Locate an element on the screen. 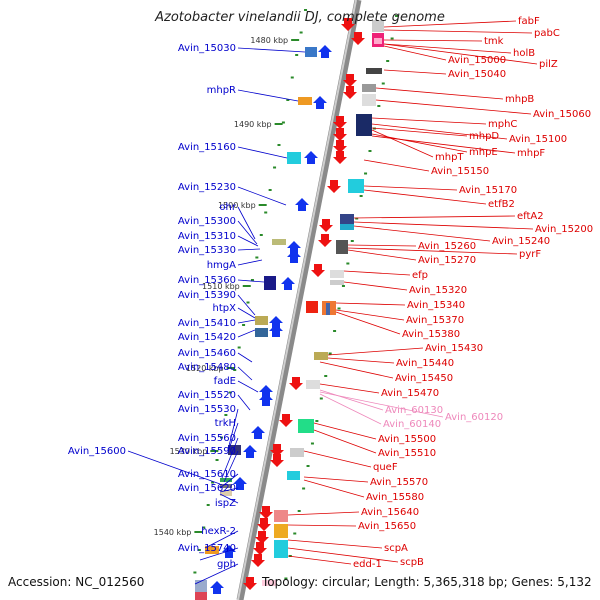 This screenshot has height=600, width=600. left-gene-label: gph is located at coordinates (226, 564).